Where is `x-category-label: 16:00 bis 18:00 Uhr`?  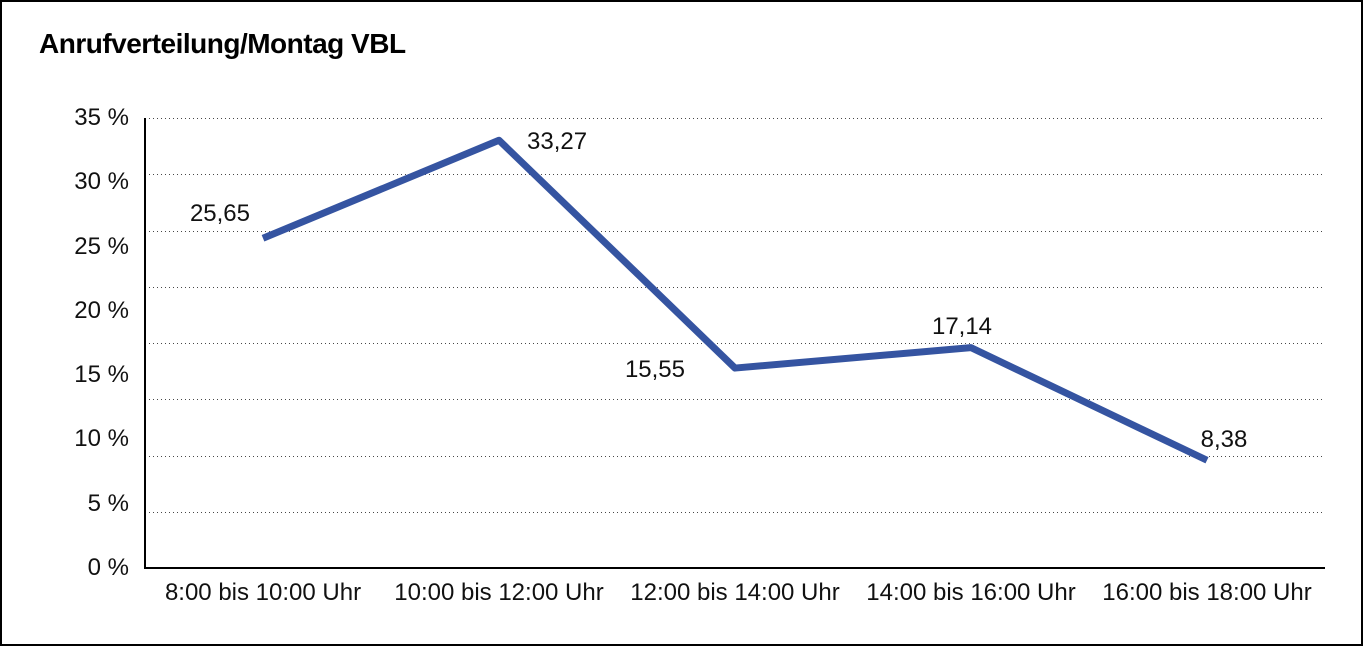
x-category-label: 16:00 bis 18:00 Uhr is located at coordinates (1207, 592).